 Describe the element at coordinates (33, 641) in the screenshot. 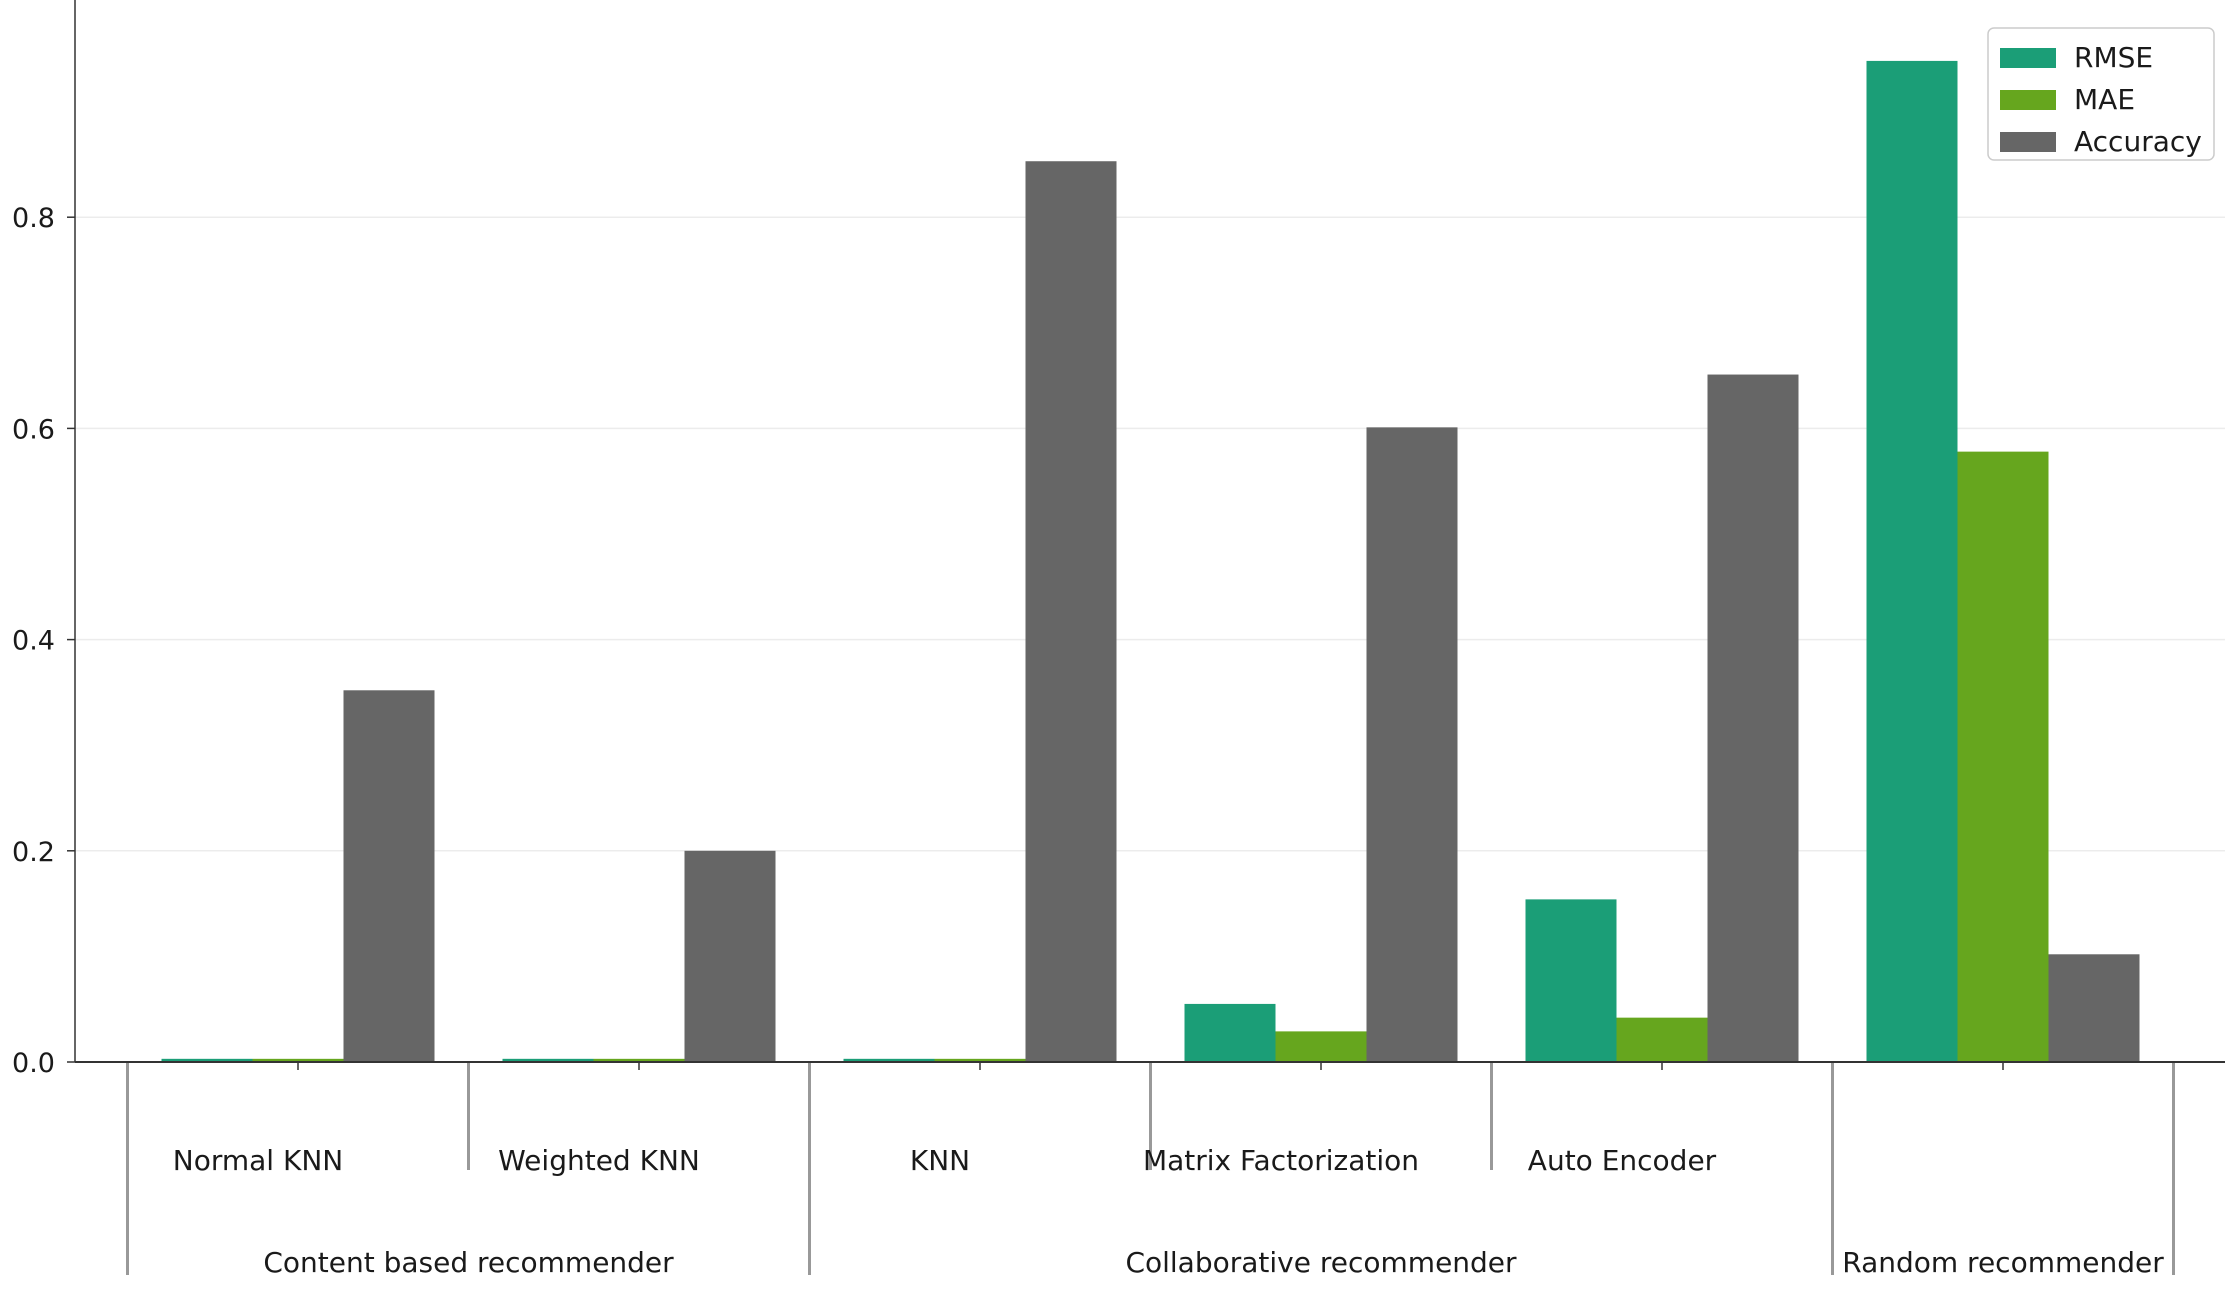

I see `y-tick-label: 0.4` at that location.